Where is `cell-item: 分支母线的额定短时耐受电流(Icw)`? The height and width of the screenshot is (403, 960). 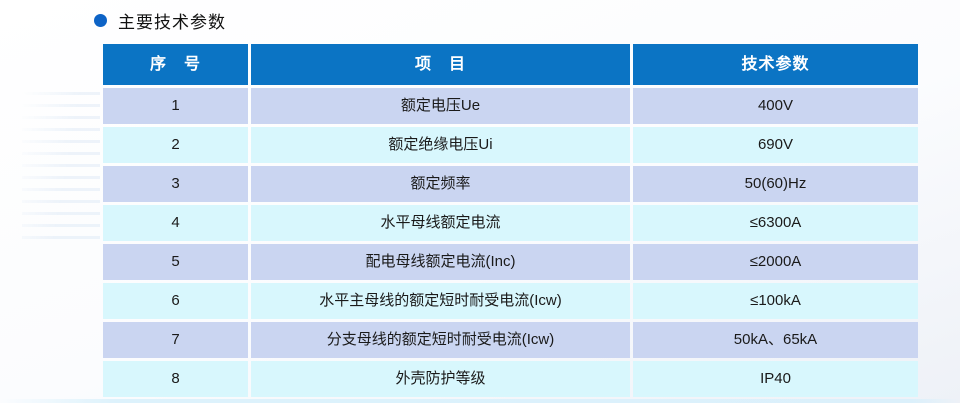 cell-item: 分支母线的额定短时耐受电流(Icw) is located at coordinates (440, 340).